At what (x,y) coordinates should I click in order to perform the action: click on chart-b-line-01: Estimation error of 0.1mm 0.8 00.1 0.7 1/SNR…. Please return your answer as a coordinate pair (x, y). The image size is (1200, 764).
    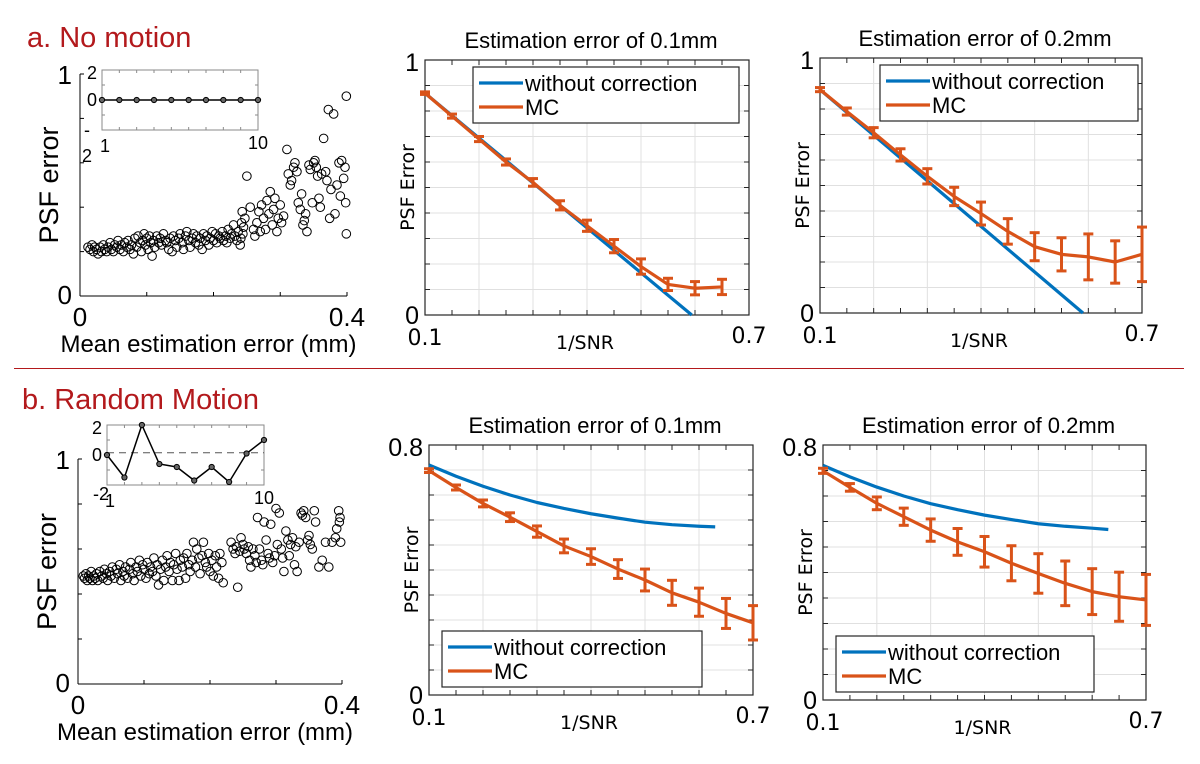
    Looking at the image, I should click on (579, 573).